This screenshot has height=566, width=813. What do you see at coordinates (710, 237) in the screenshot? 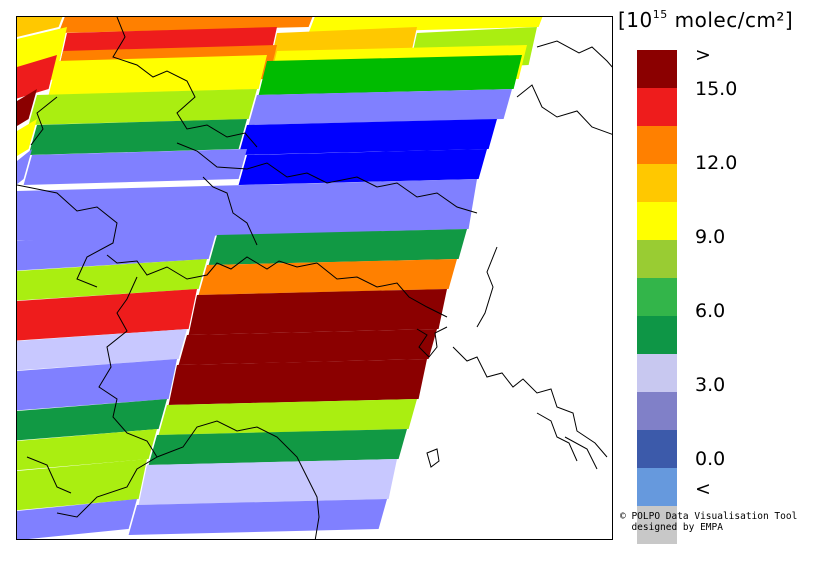
I see `colorbar-tick-label: 9.0` at bounding box center [710, 237].